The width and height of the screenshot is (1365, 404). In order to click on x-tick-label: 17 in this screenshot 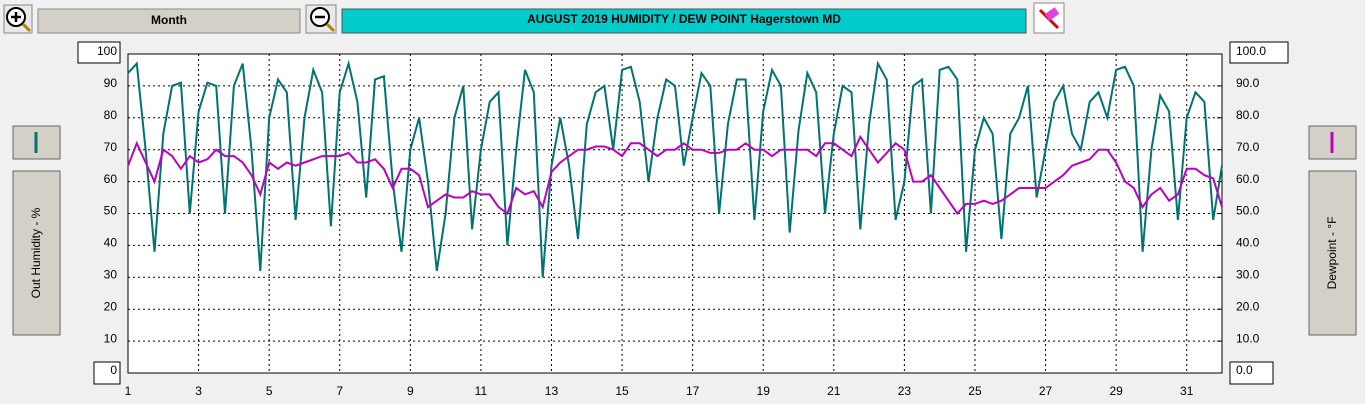, I will do `click(693, 391)`.